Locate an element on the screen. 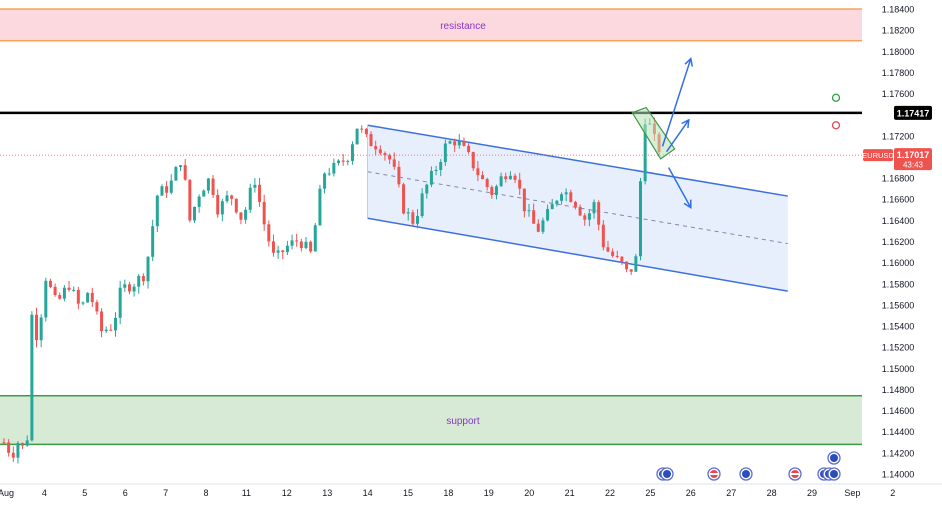 Image resolution: width=942 pixels, height=509 pixels. price-tick: 1.14600 is located at coordinates (898, 411).